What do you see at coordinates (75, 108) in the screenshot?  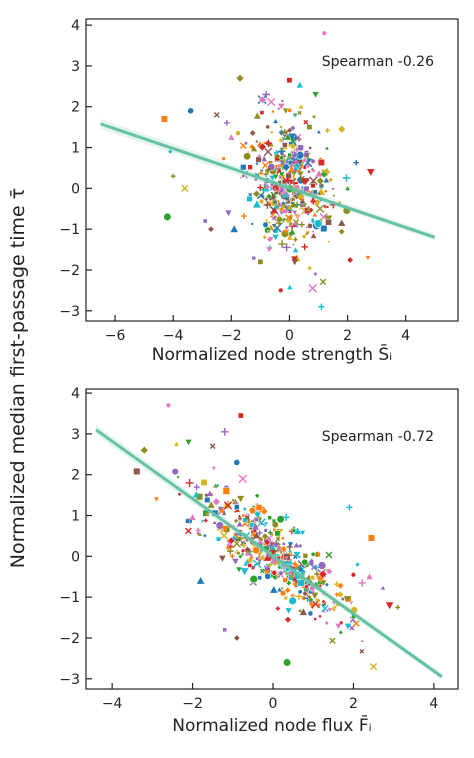 I see `y-tick-label: 2` at bounding box center [75, 108].